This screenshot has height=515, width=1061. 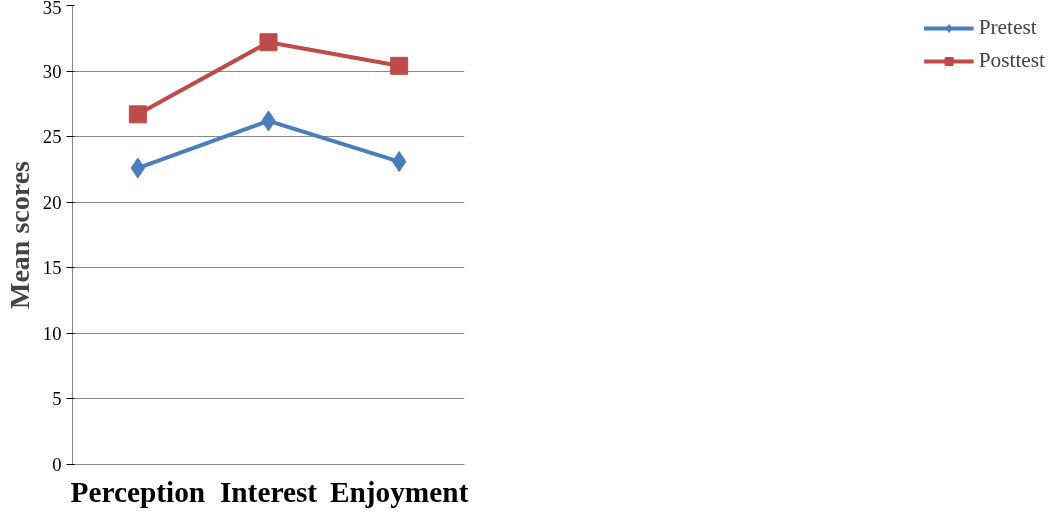 What do you see at coordinates (52, 71) in the screenshot?
I see `y-tick-label: 30` at bounding box center [52, 71].